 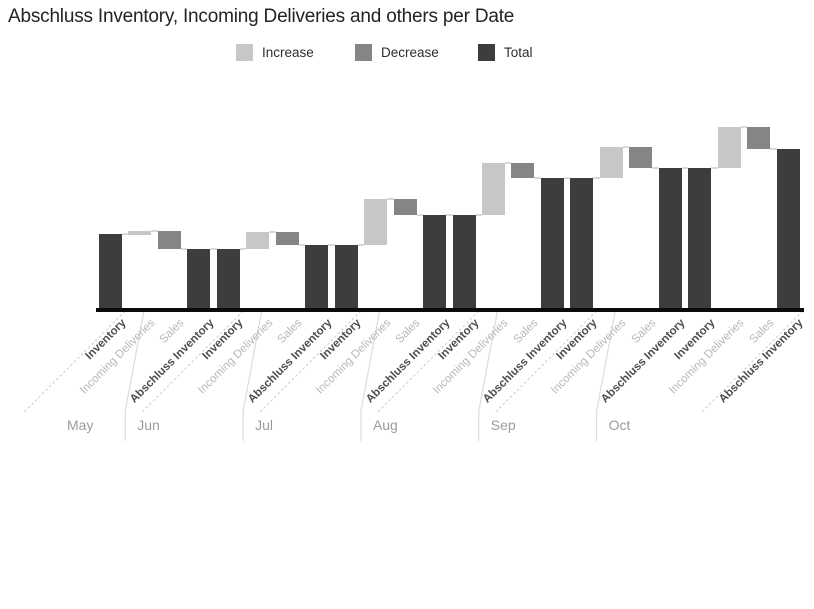 I want to click on bar-4-inventory, so click(x=228, y=278).